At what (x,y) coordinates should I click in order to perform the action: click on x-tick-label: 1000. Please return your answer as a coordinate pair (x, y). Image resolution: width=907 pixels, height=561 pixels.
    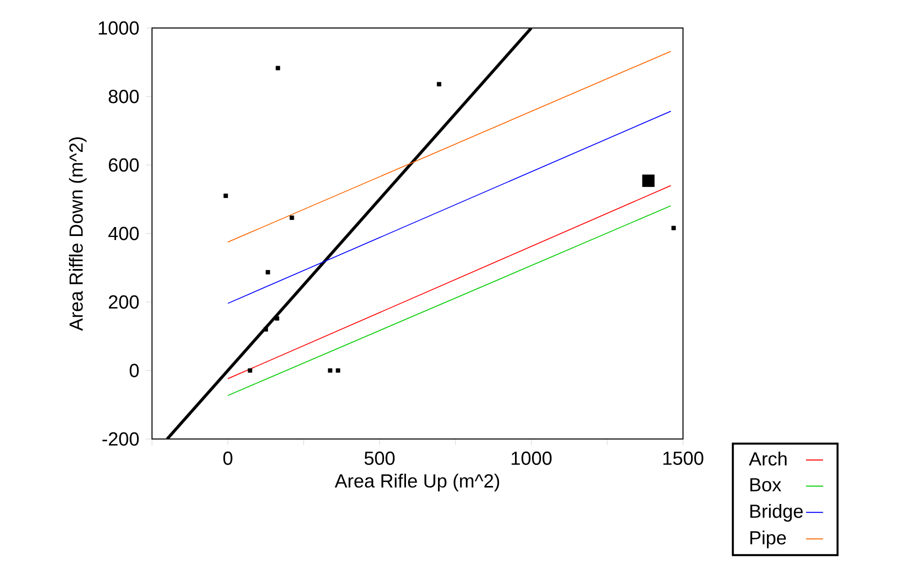
    Looking at the image, I should click on (532, 458).